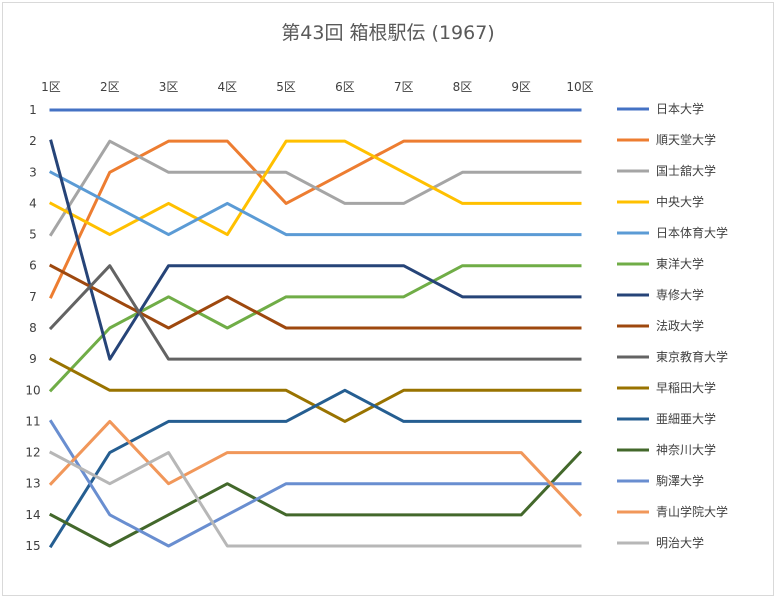 Image resolution: width=778 pixels, height=600 pixels. What do you see at coordinates (317, 87) in the screenshot?
I see `x-axis-ticks: 1区 2区 3区 4区 5区 6区 7区 8区 9区 10区` at bounding box center [317, 87].